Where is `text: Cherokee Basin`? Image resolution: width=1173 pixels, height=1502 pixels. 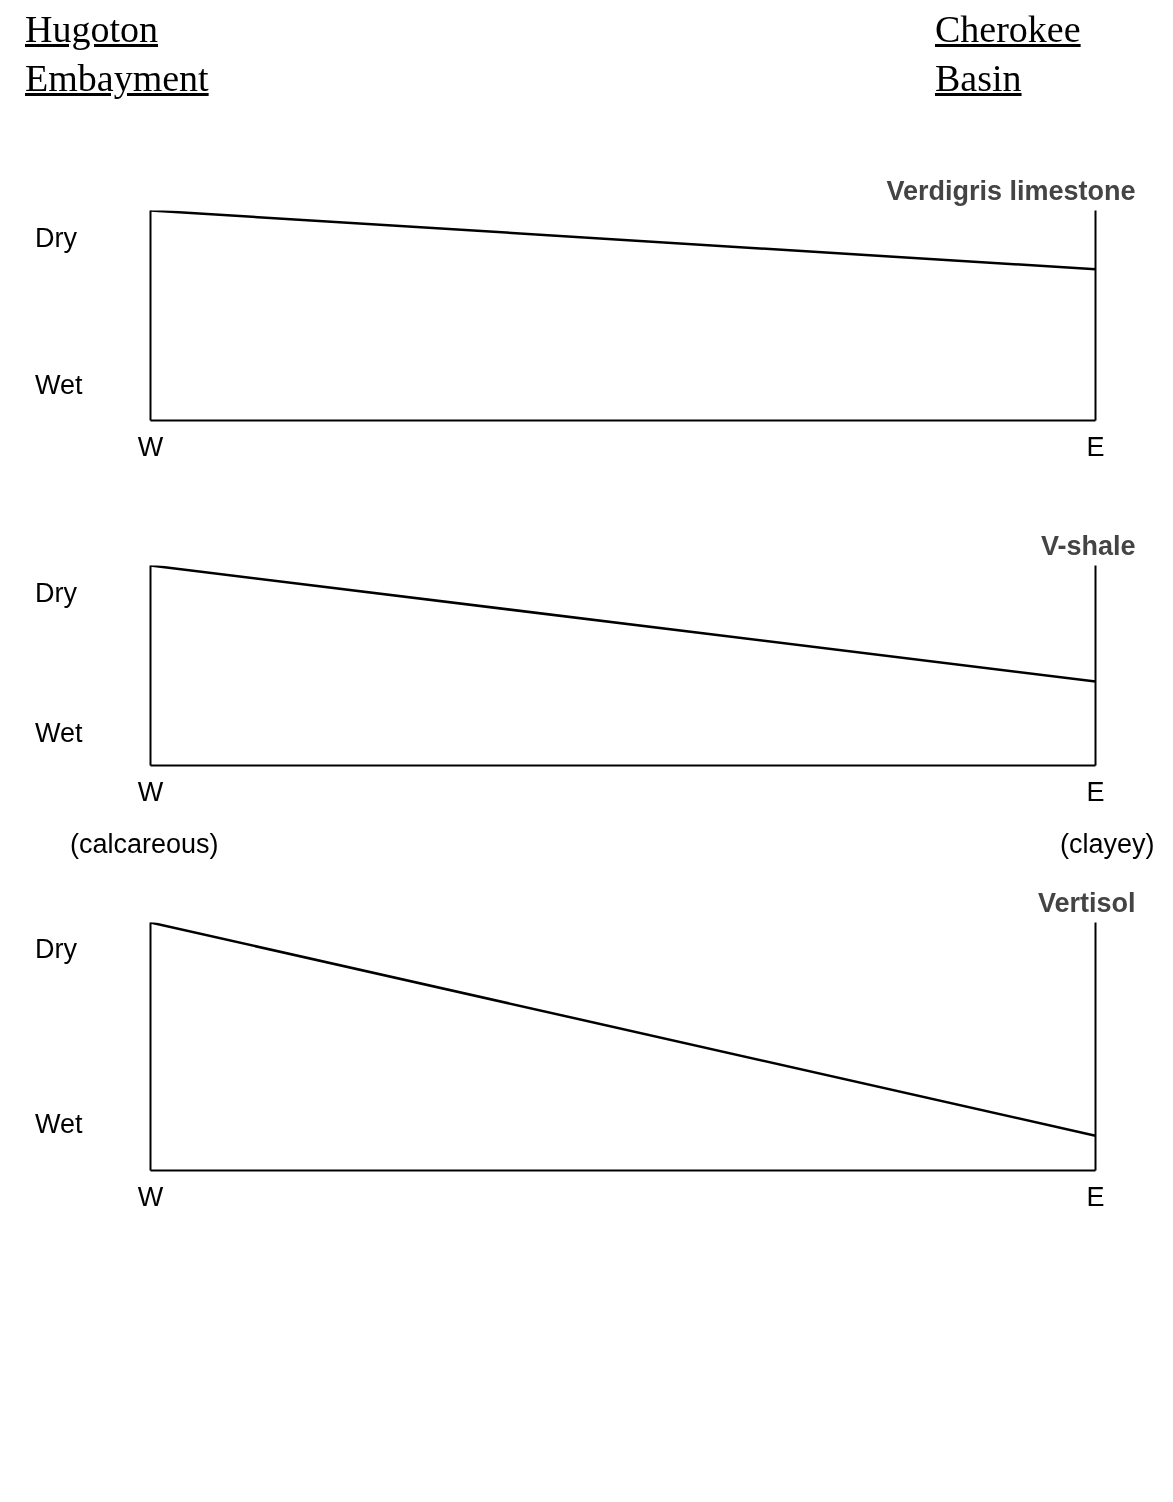 text: Cherokee Basin is located at coordinates (1008, 54).